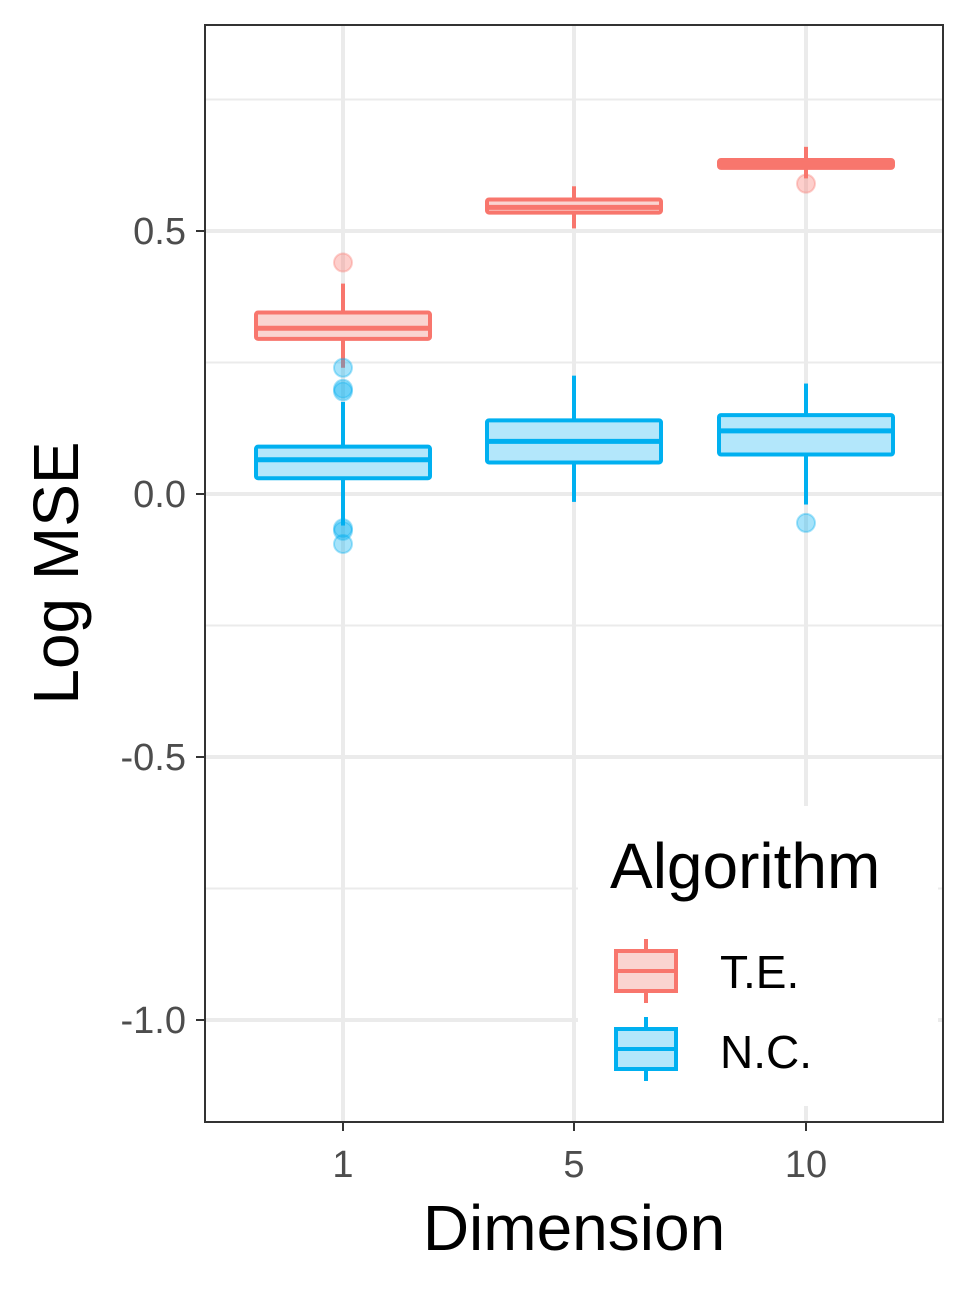 The image size is (969, 1292). What do you see at coordinates (163, 626) in the screenshot?
I see `y-axis-ticks: -1.0 -0.5 0.0 0.5` at bounding box center [163, 626].